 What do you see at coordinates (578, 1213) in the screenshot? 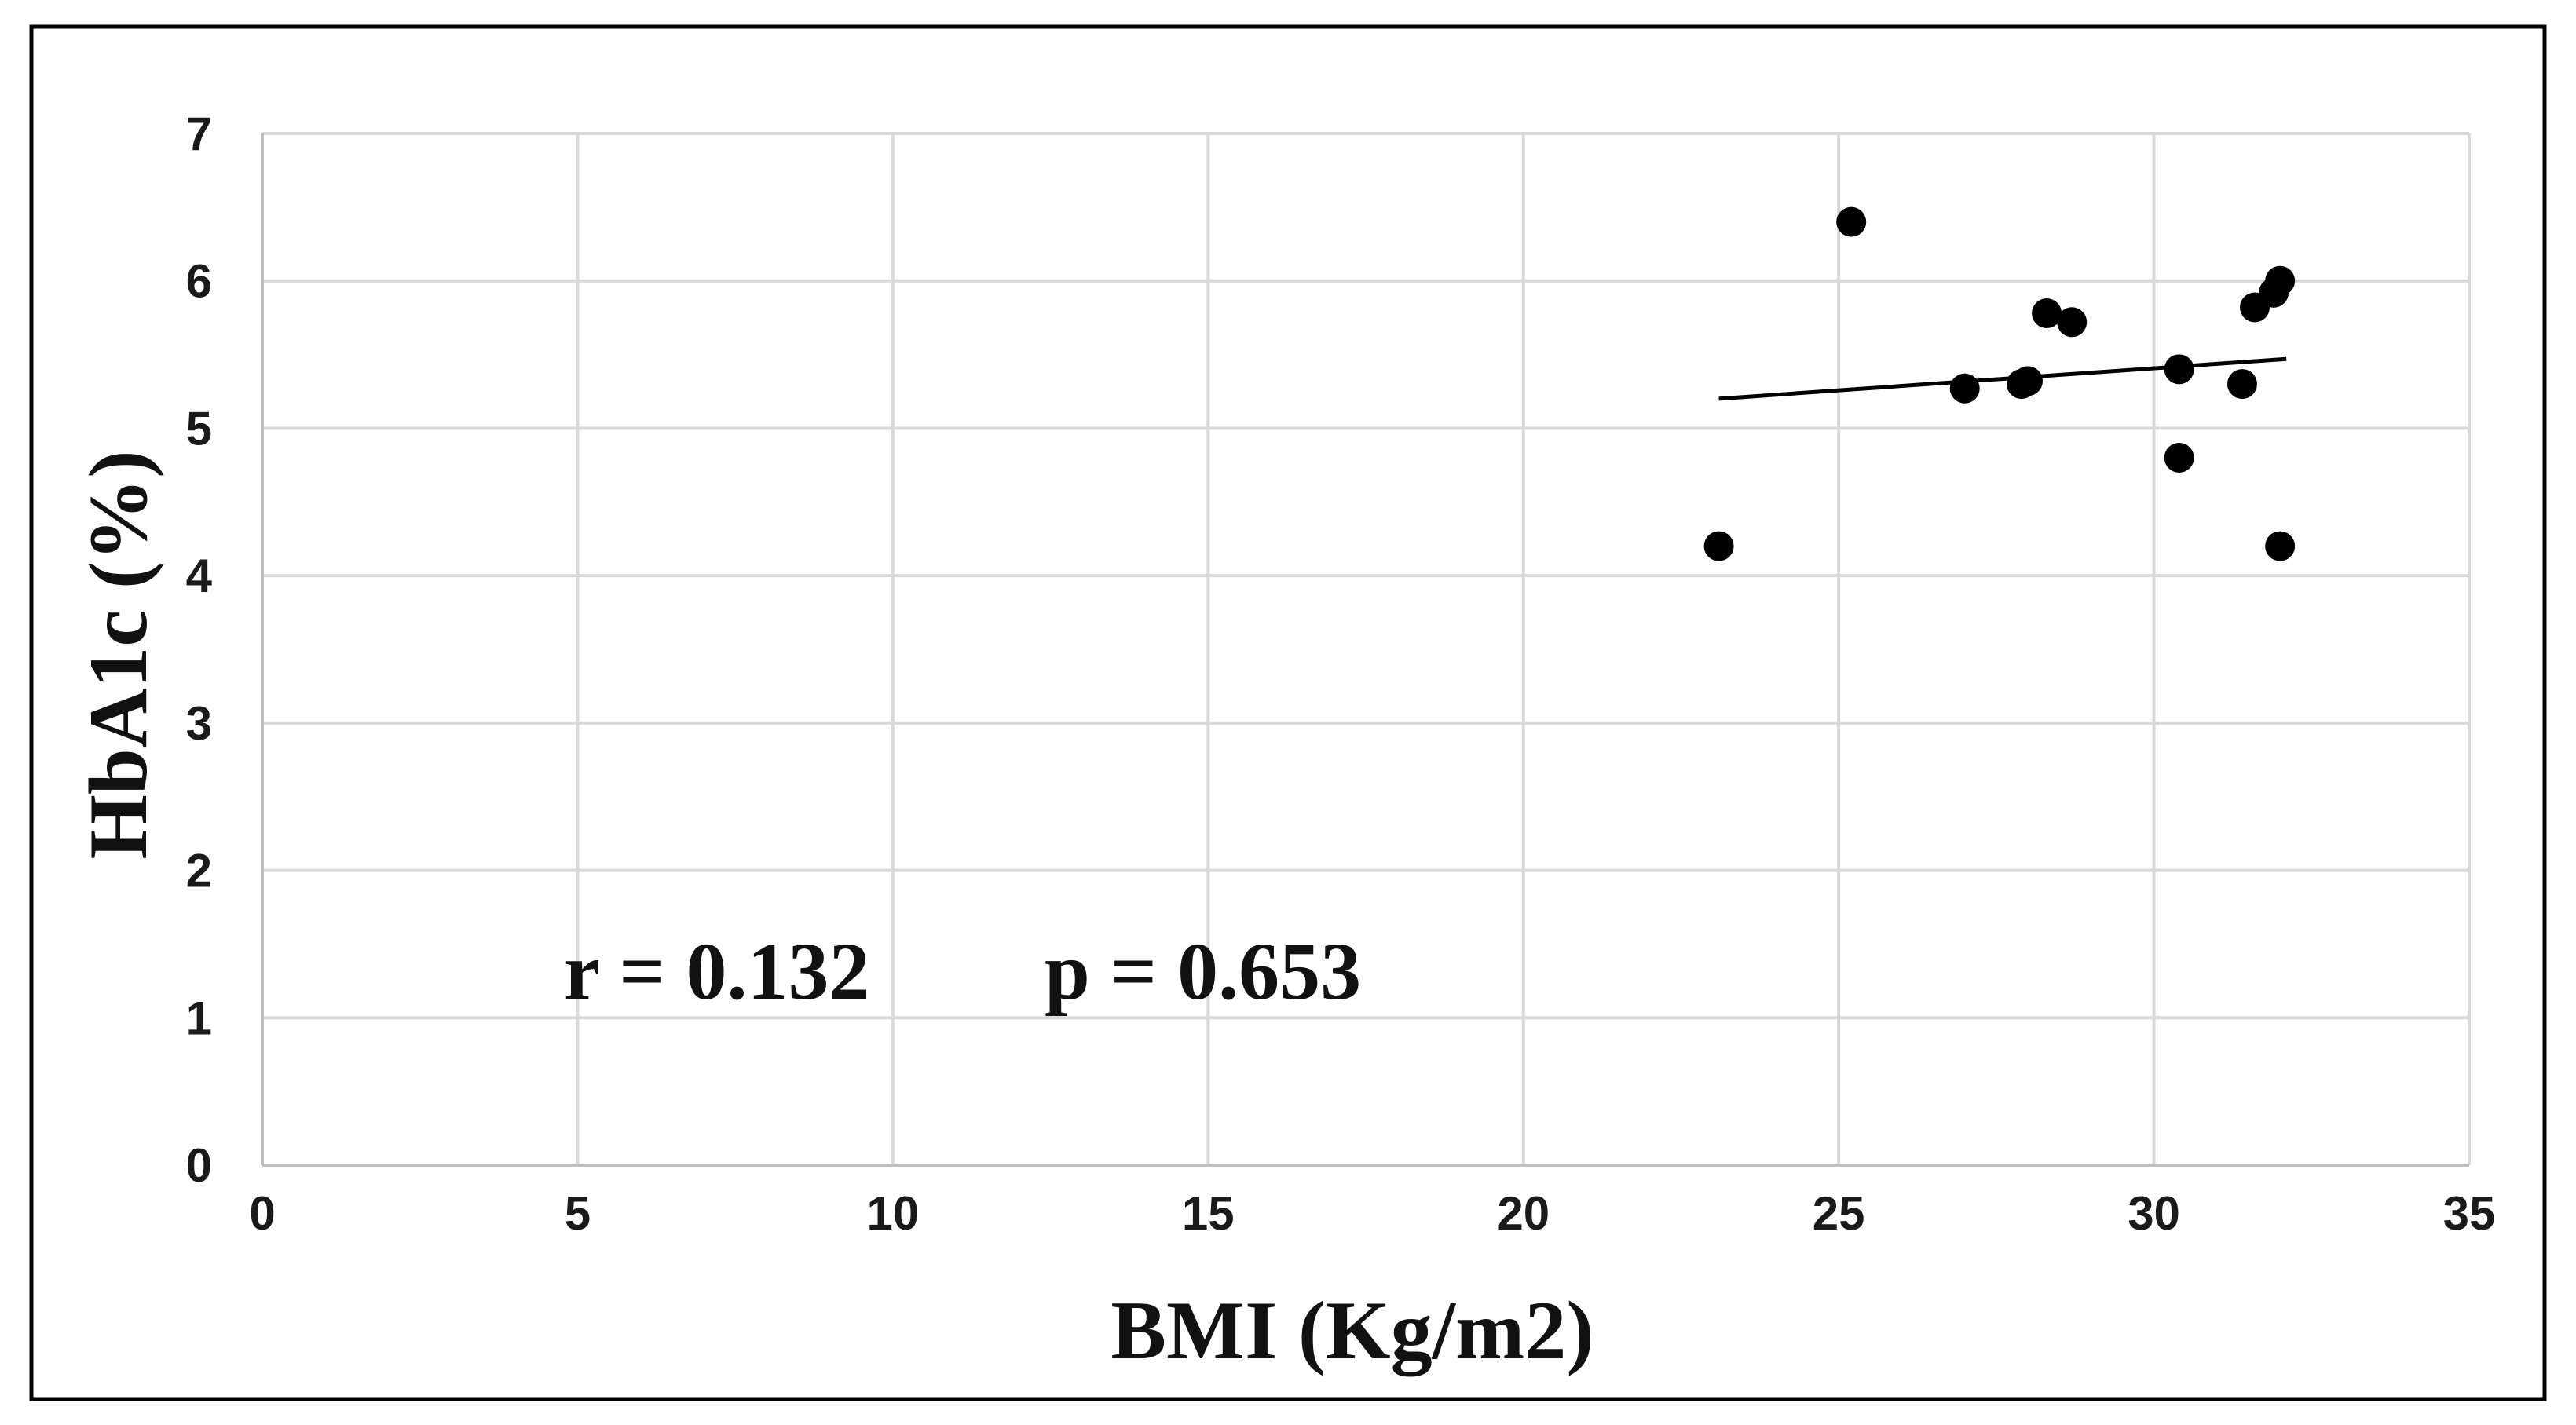
I see `x-tick-label: 5` at bounding box center [578, 1213].